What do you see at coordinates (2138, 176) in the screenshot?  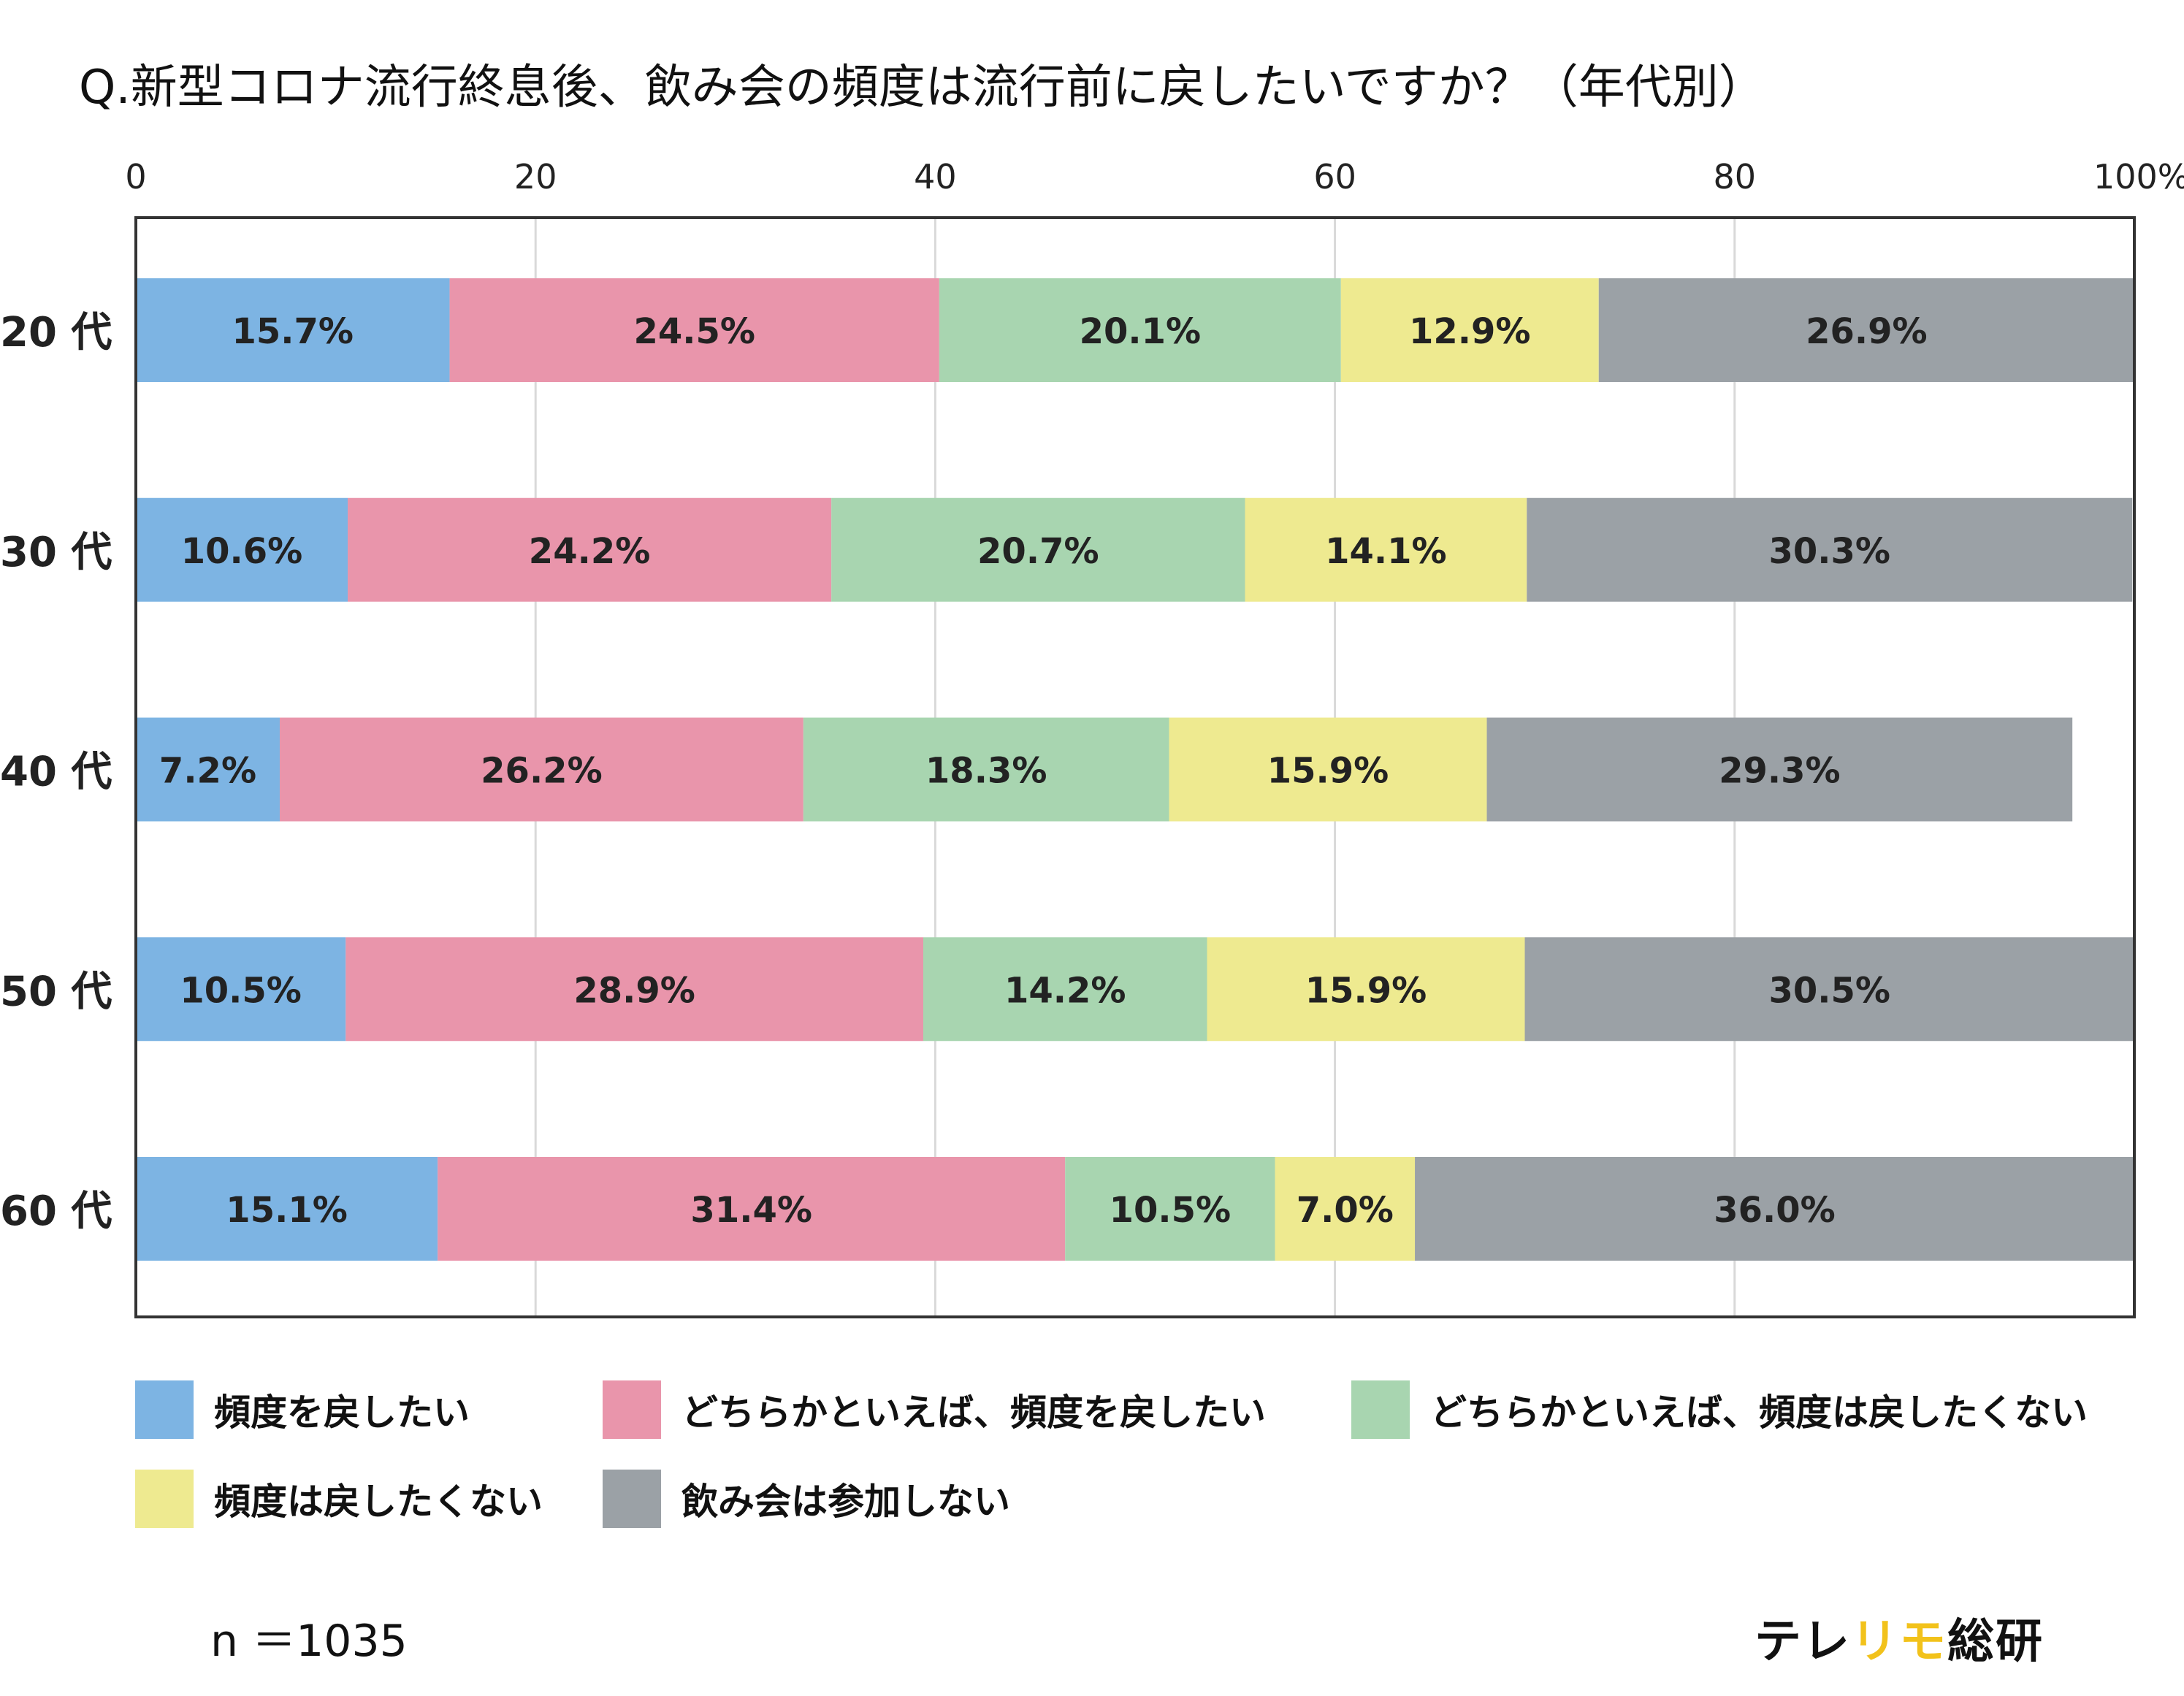 I see `x-tick-label: 100%` at bounding box center [2138, 176].